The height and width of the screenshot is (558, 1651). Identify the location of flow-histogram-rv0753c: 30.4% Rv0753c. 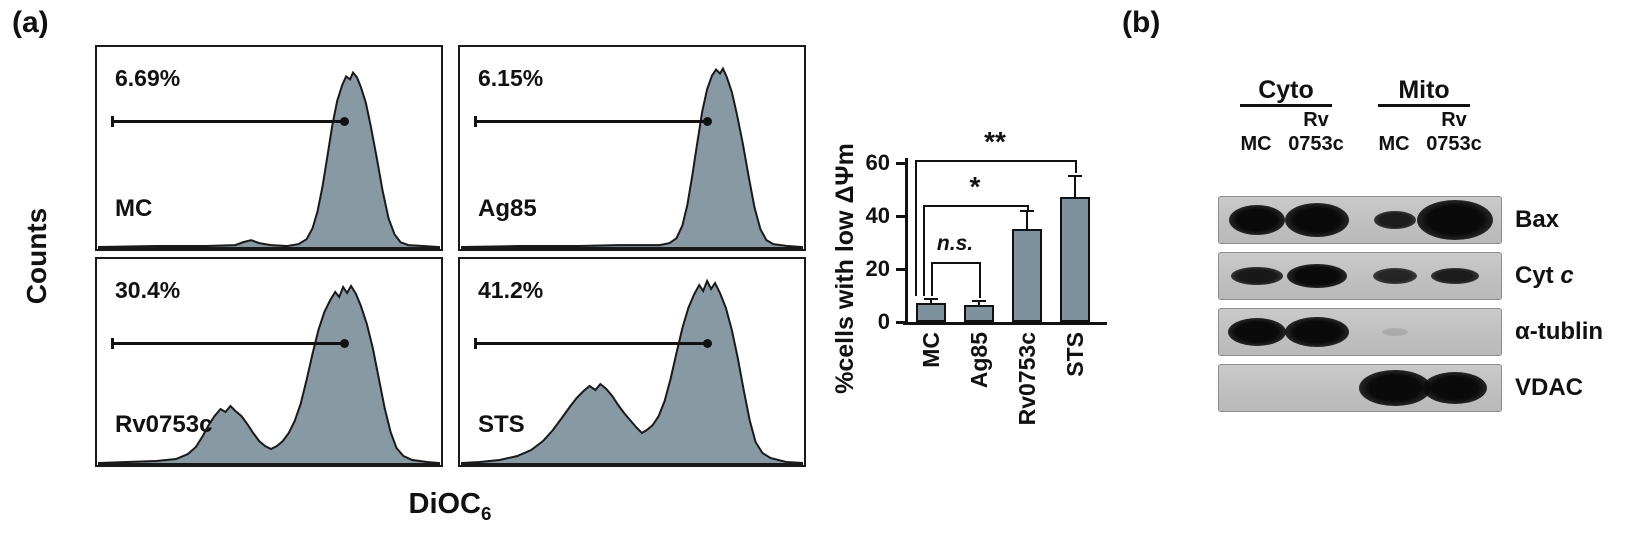
(269, 362).